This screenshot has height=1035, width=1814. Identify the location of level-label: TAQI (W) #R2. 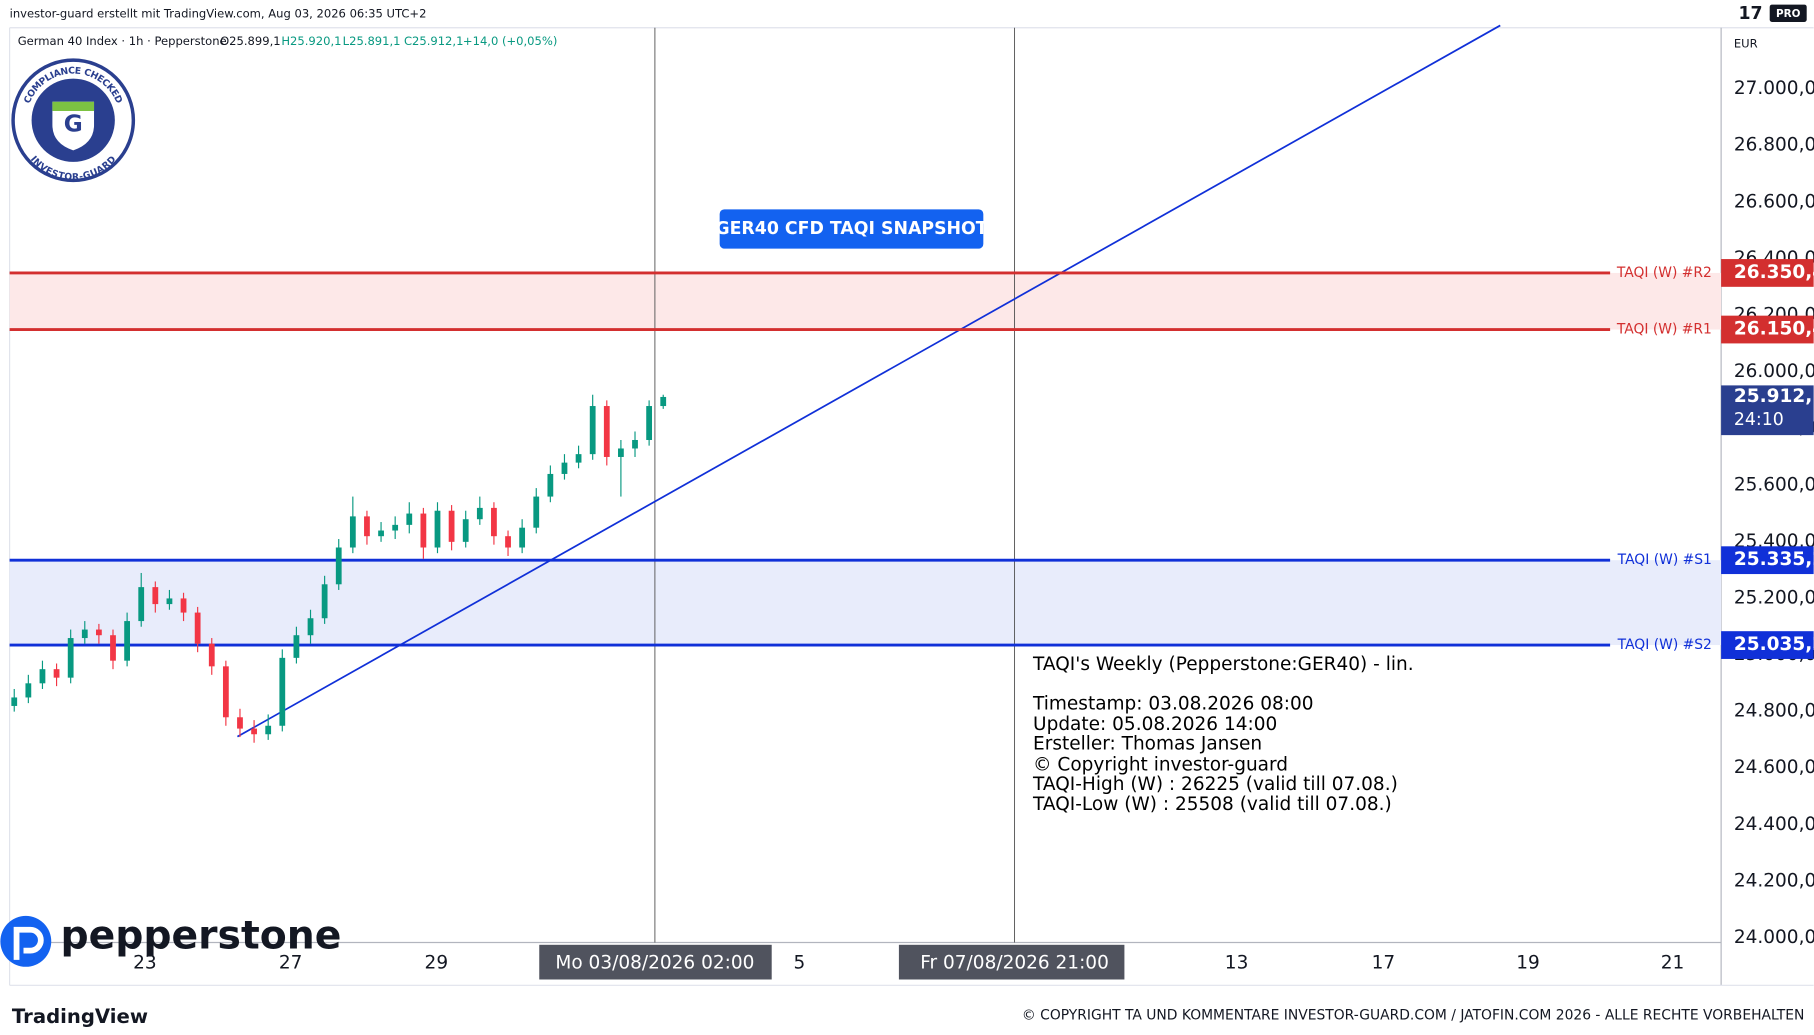
(1664, 273).